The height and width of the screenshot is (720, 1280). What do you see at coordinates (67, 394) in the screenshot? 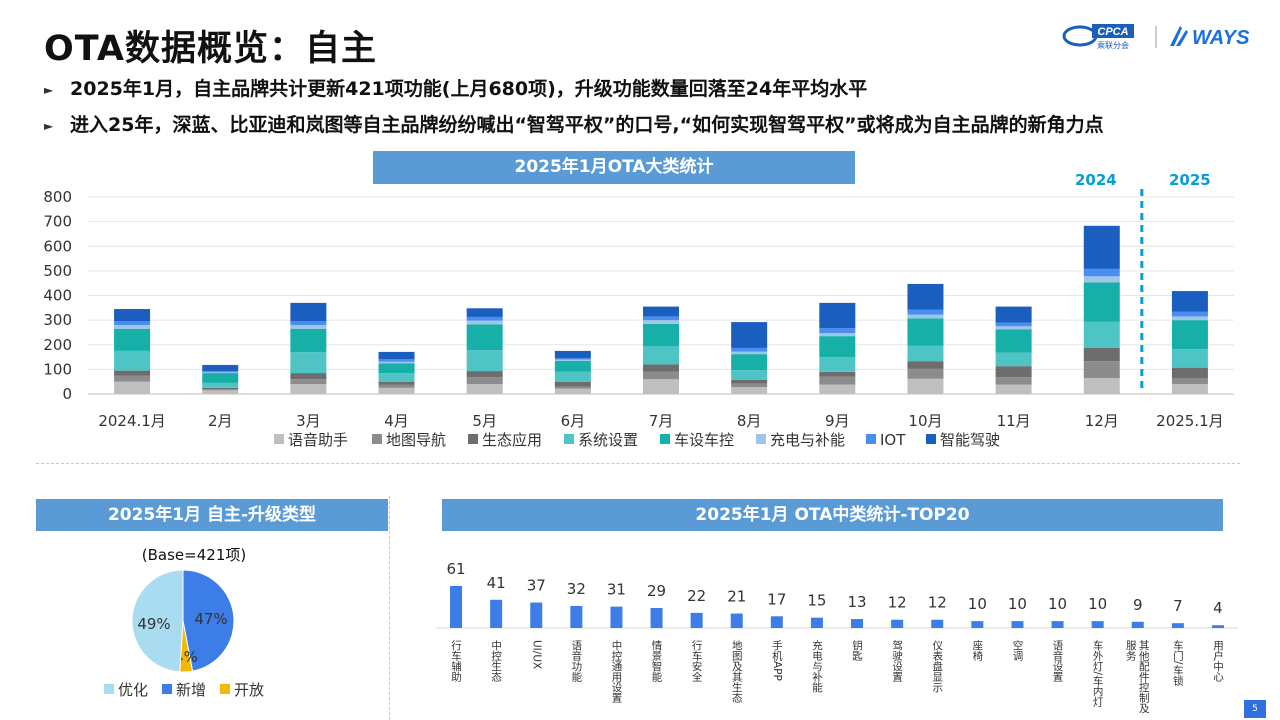
I see `y-tick-label: 0` at bounding box center [67, 394].